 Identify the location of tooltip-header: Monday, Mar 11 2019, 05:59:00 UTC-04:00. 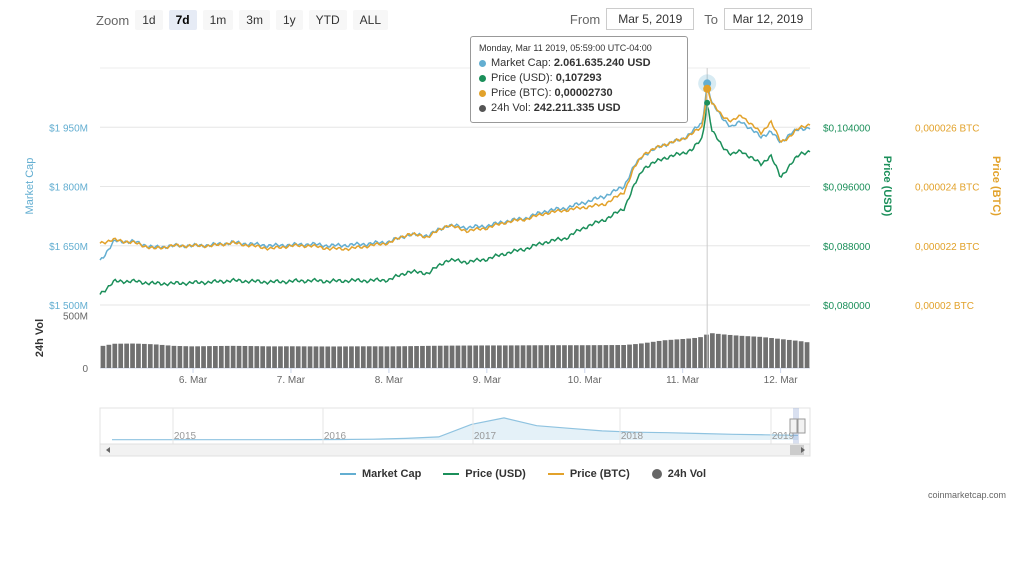
(565, 48).